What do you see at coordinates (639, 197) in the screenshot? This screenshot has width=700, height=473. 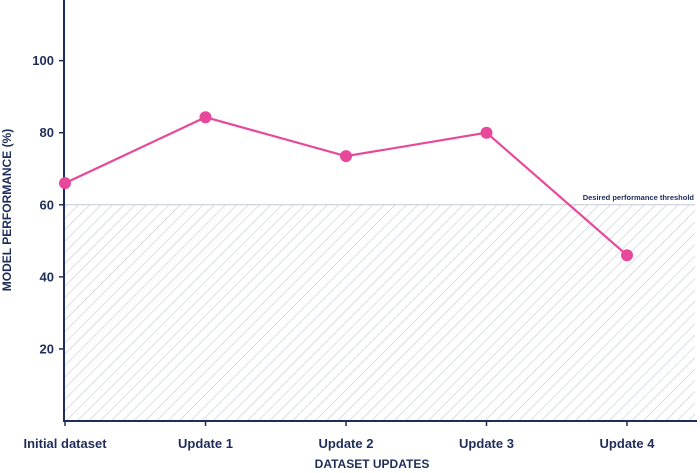 I see `threshold-label: Desired performance threshold` at bounding box center [639, 197].